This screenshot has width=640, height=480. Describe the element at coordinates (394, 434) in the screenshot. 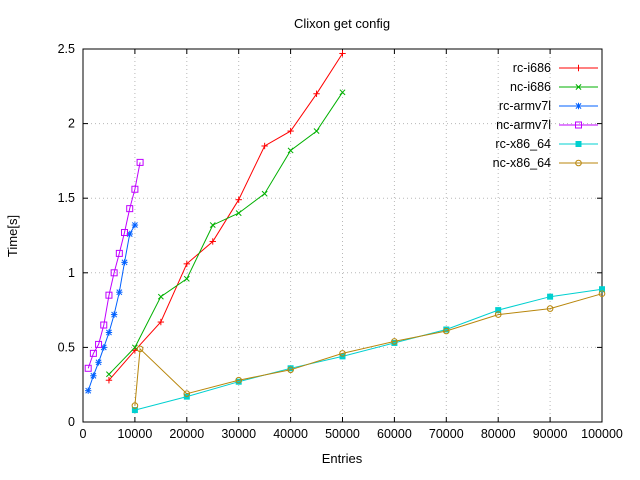

I see `x-tick-label: 60000` at that location.